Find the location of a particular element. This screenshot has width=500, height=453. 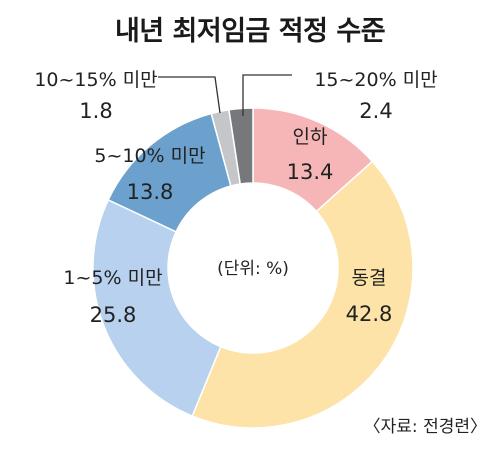

slice-value-2: 25.8 is located at coordinates (113, 315).